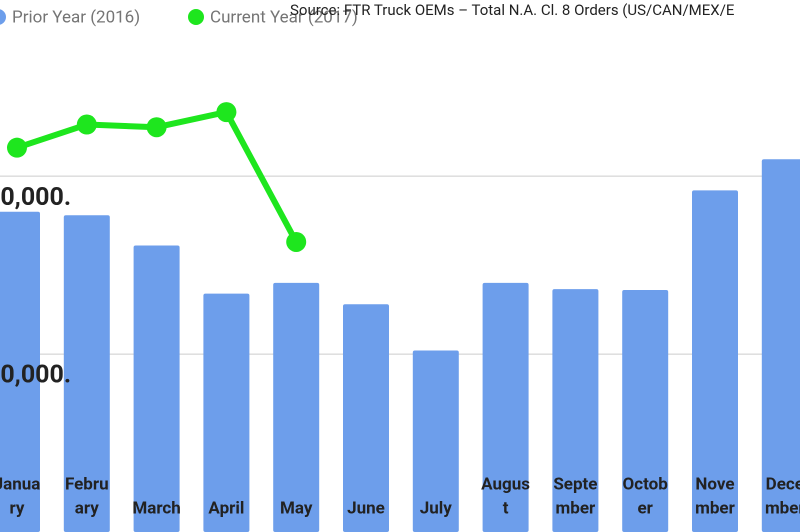 This screenshot has height=532, width=800. I want to click on x-tick-label: Augus, so click(505, 484).